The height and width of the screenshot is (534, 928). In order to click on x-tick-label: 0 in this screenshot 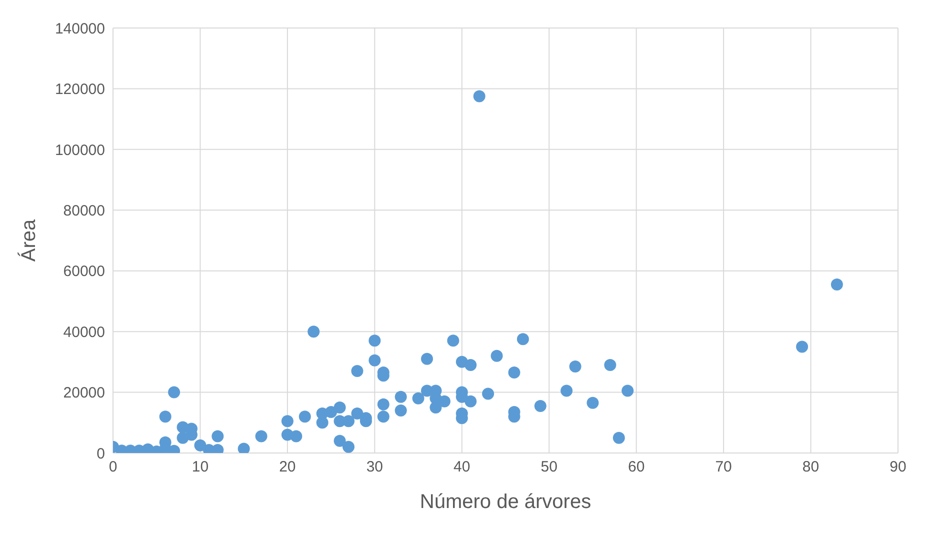, I will do `click(113, 467)`.